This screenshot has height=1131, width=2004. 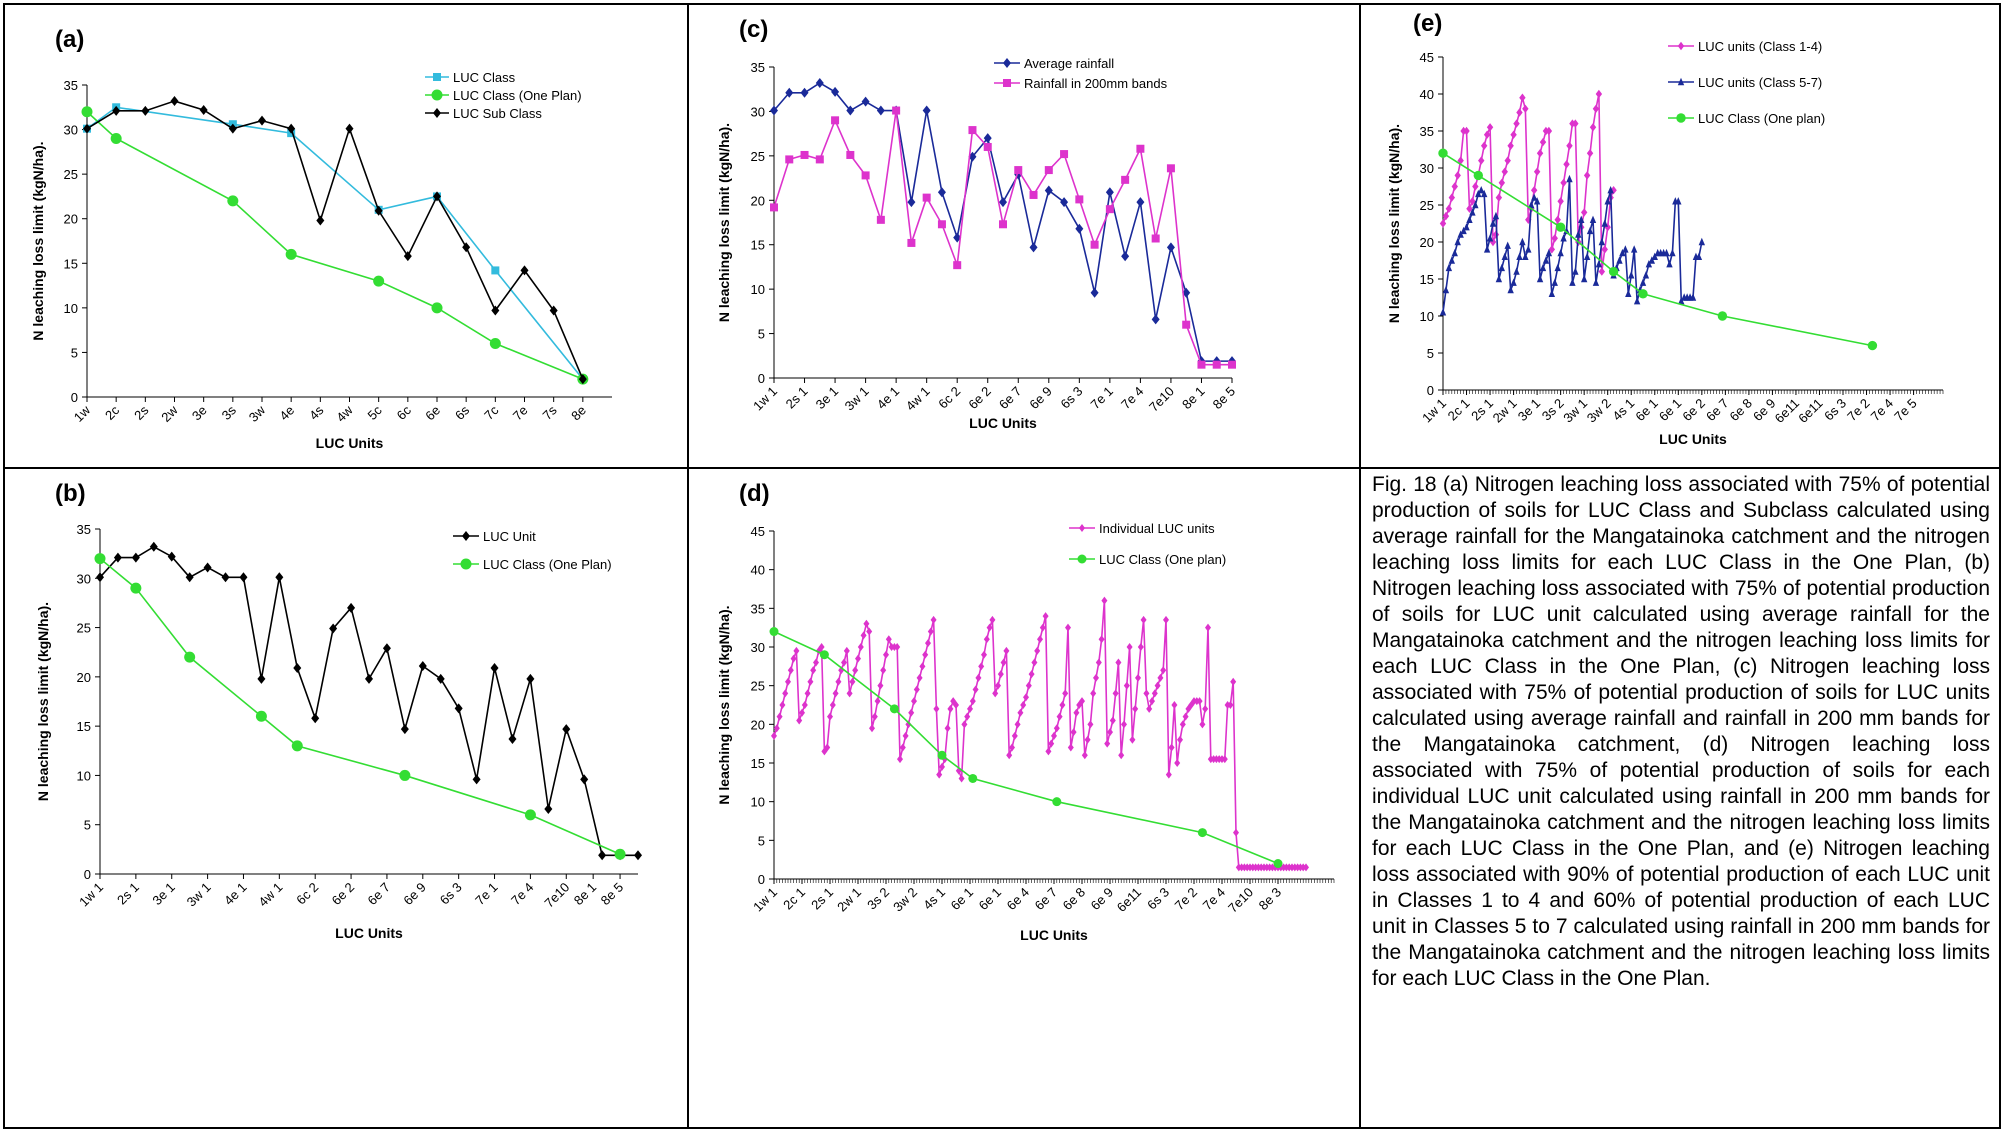 I want to click on x-tick-label: 4w 1, so click(x=918, y=399).